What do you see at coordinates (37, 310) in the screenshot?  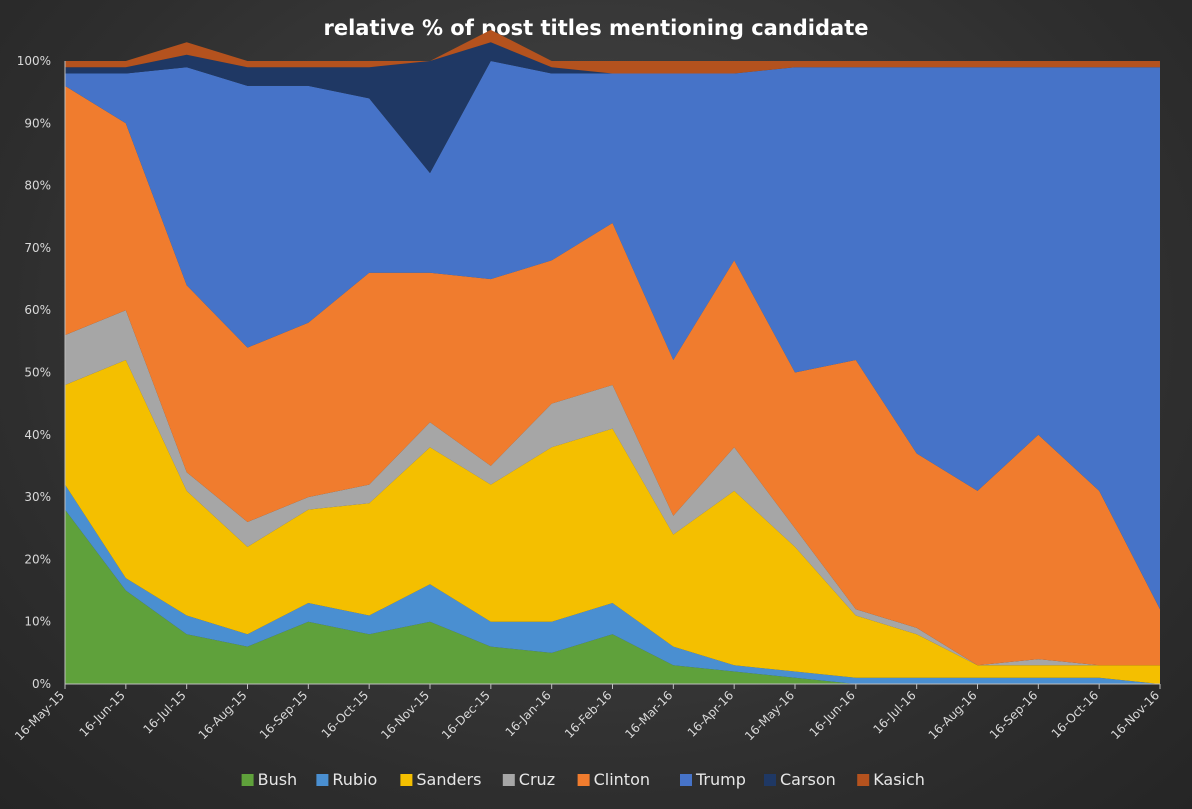 I see `y-tick-label: 60%` at bounding box center [37, 310].